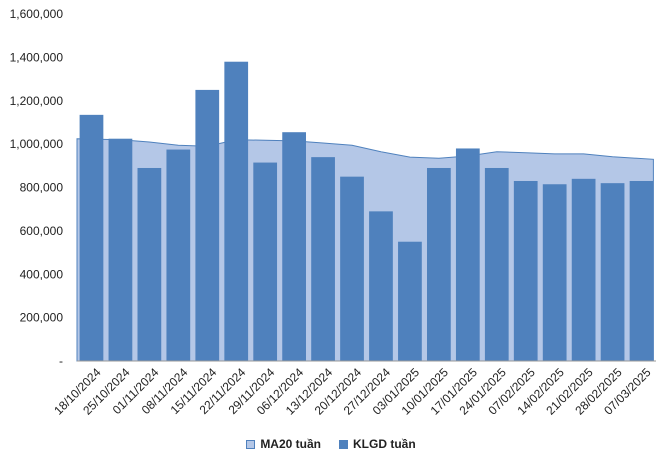 The height and width of the screenshot is (458, 662). I want to click on legend: MA20 tuần KLGD tuần, so click(331, 444).